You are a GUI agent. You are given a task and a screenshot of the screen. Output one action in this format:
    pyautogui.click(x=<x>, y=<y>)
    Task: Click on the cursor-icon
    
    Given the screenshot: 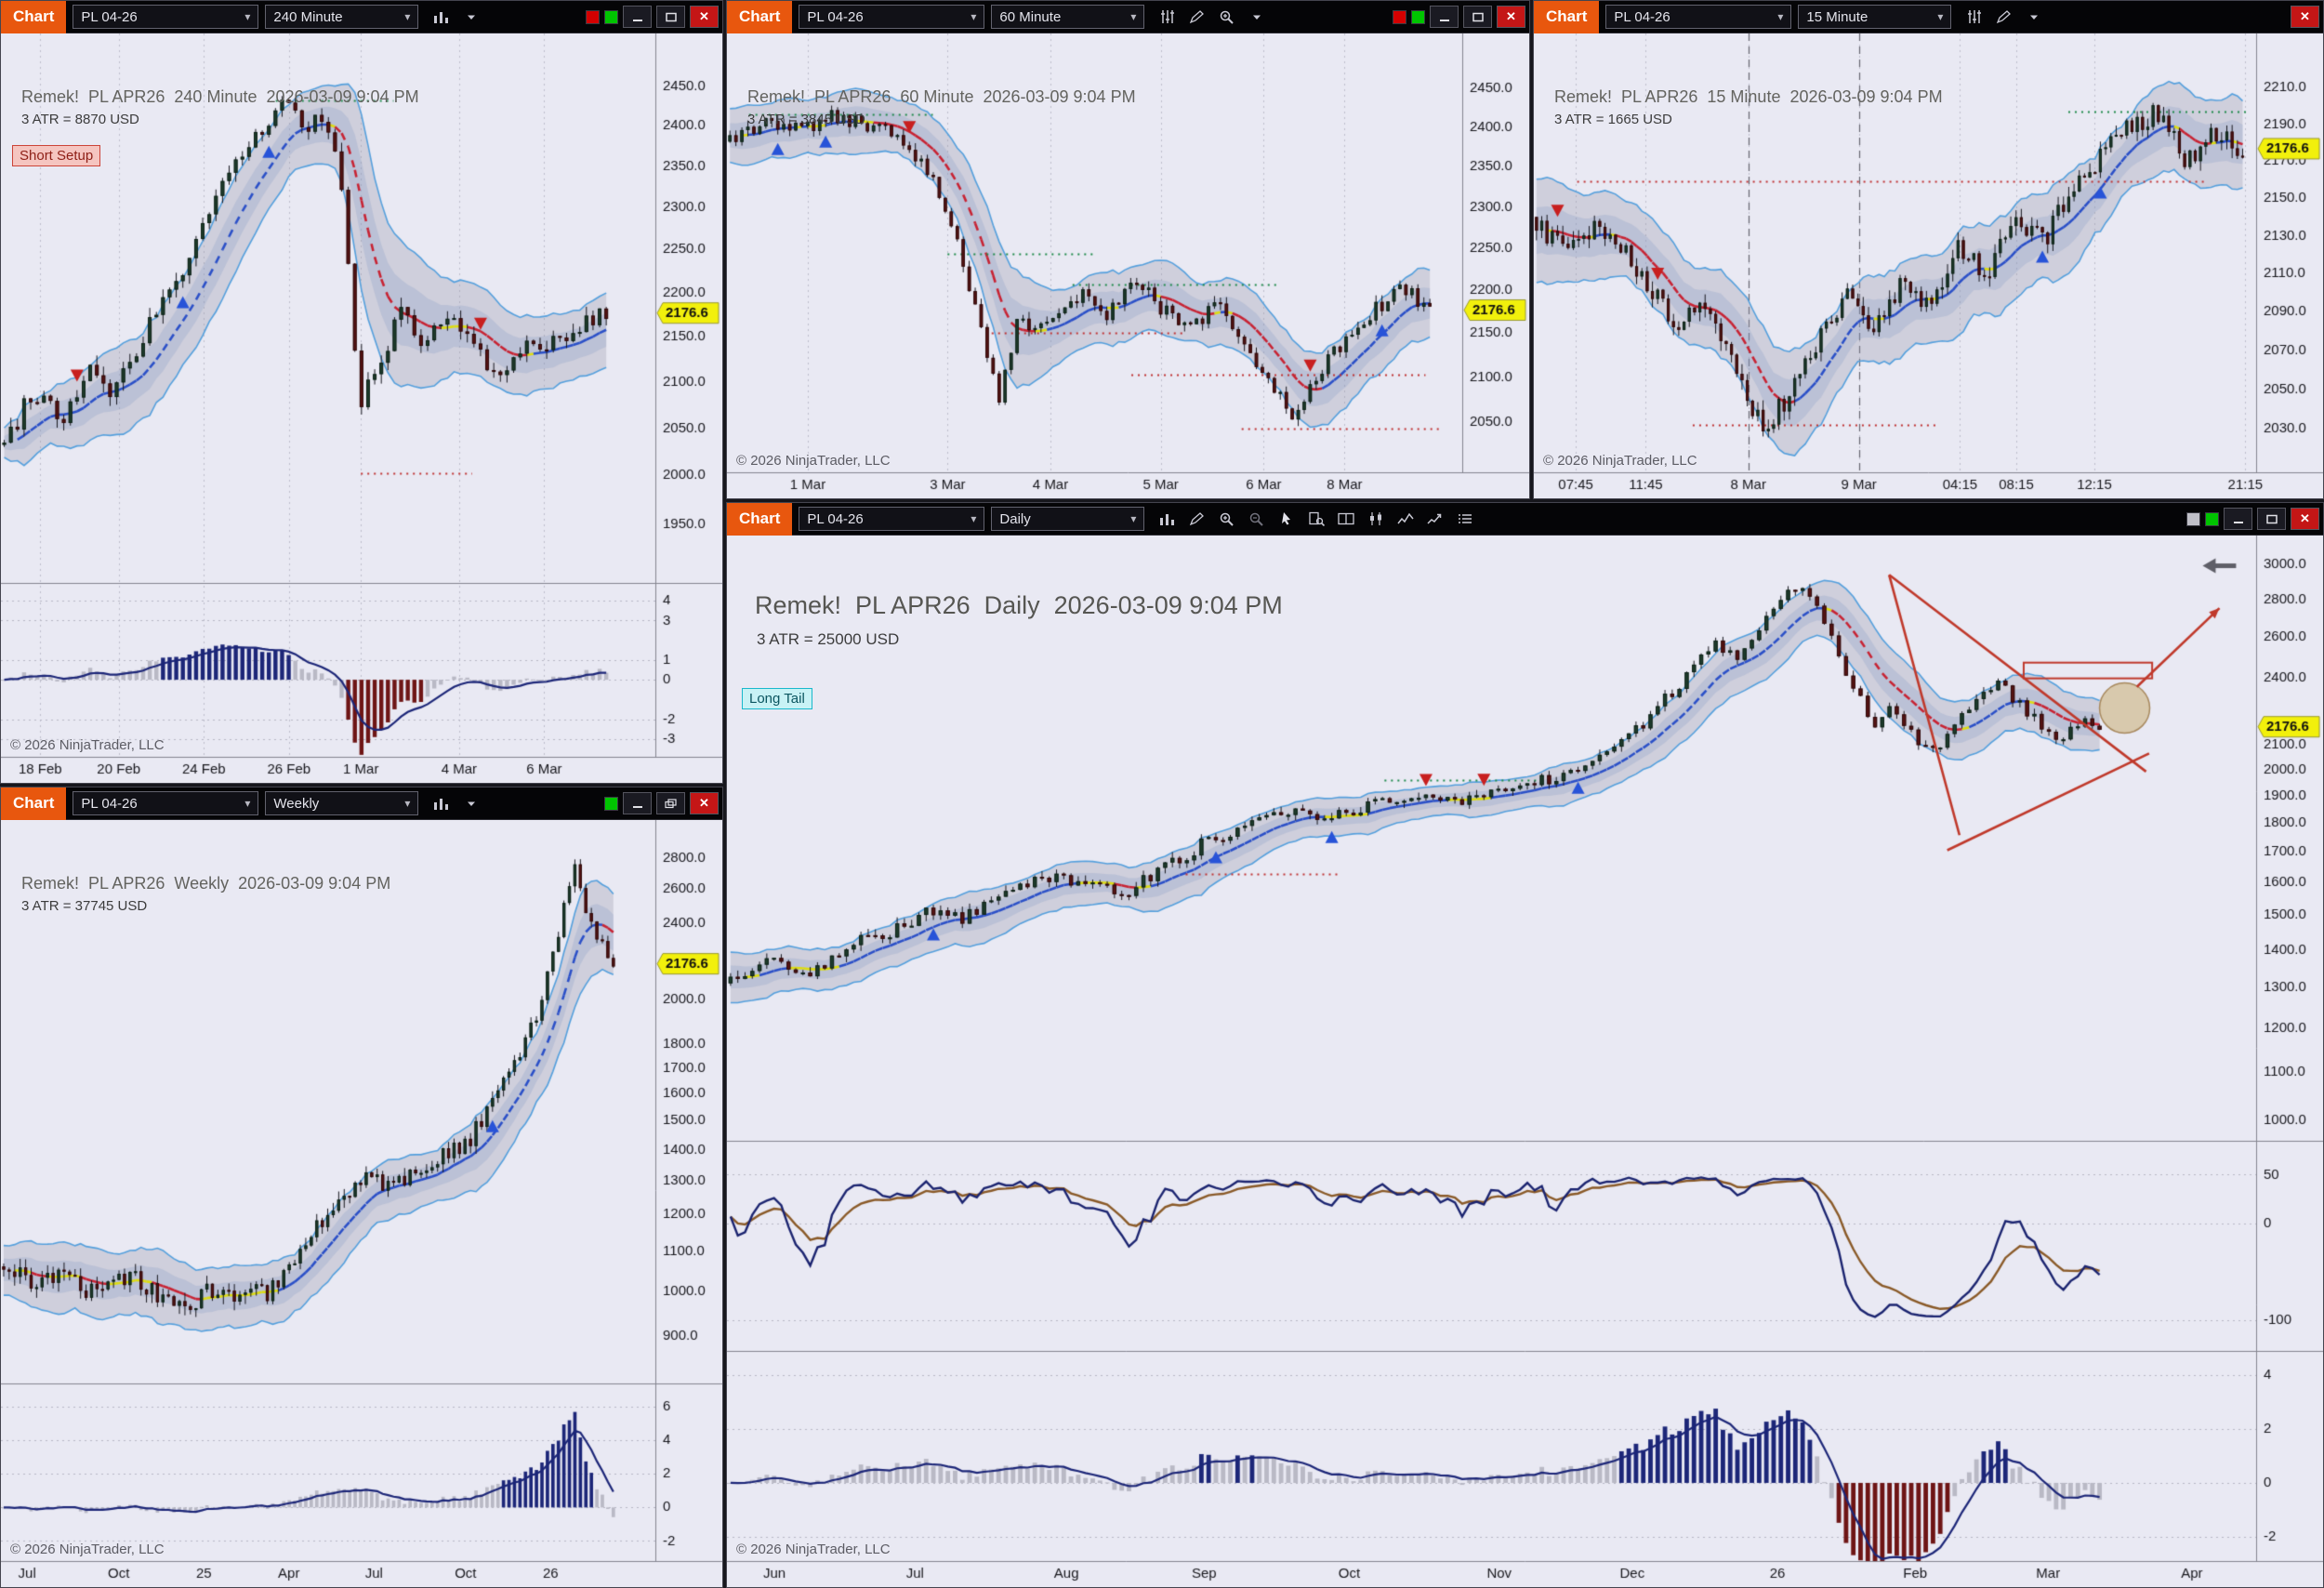 What is the action you would take?
    pyautogui.click(x=1286, y=519)
    